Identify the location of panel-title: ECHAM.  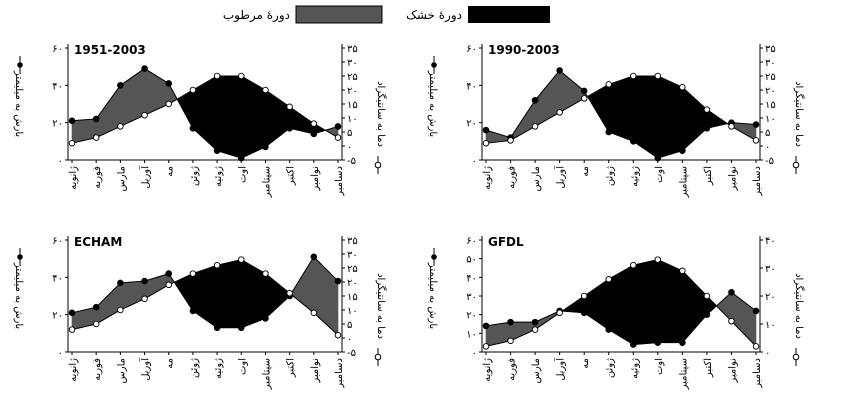
(98, 242).